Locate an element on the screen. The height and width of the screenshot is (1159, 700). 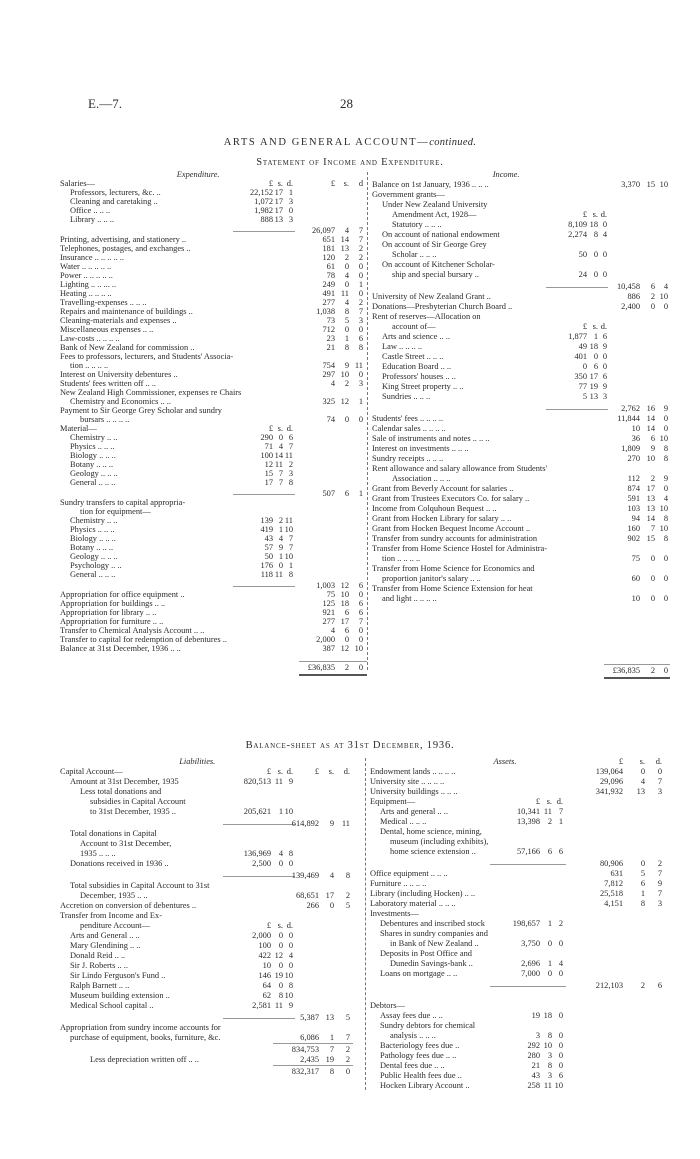
total-pence: 2 is located at coordinates (360, 302).